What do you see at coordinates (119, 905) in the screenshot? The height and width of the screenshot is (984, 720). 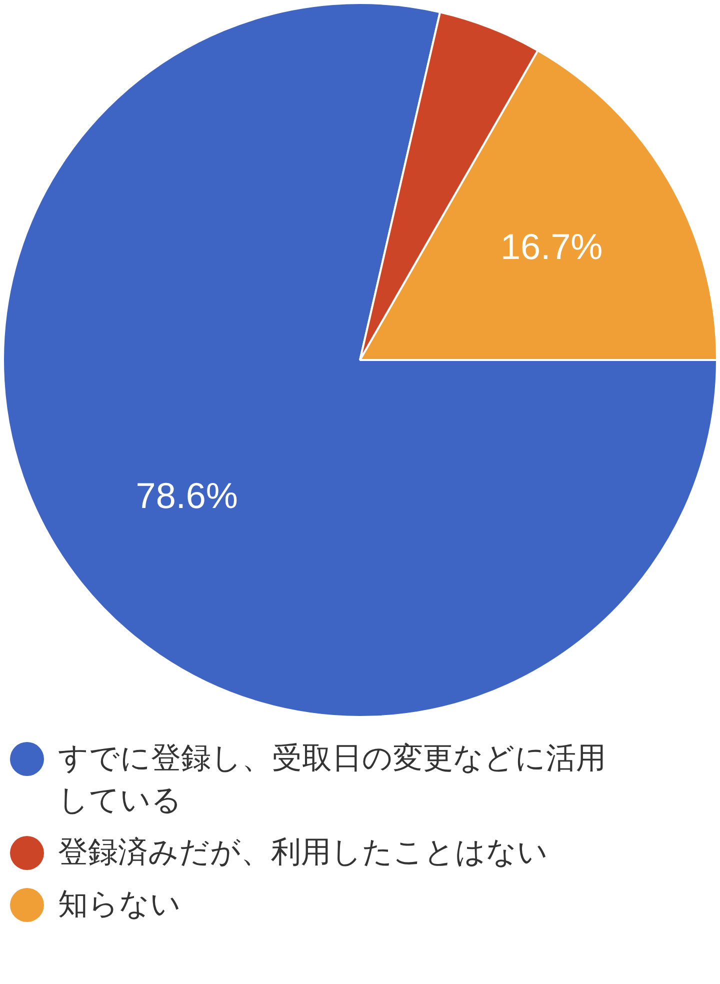 I see `legend-label: 知らない` at bounding box center [119, 905].